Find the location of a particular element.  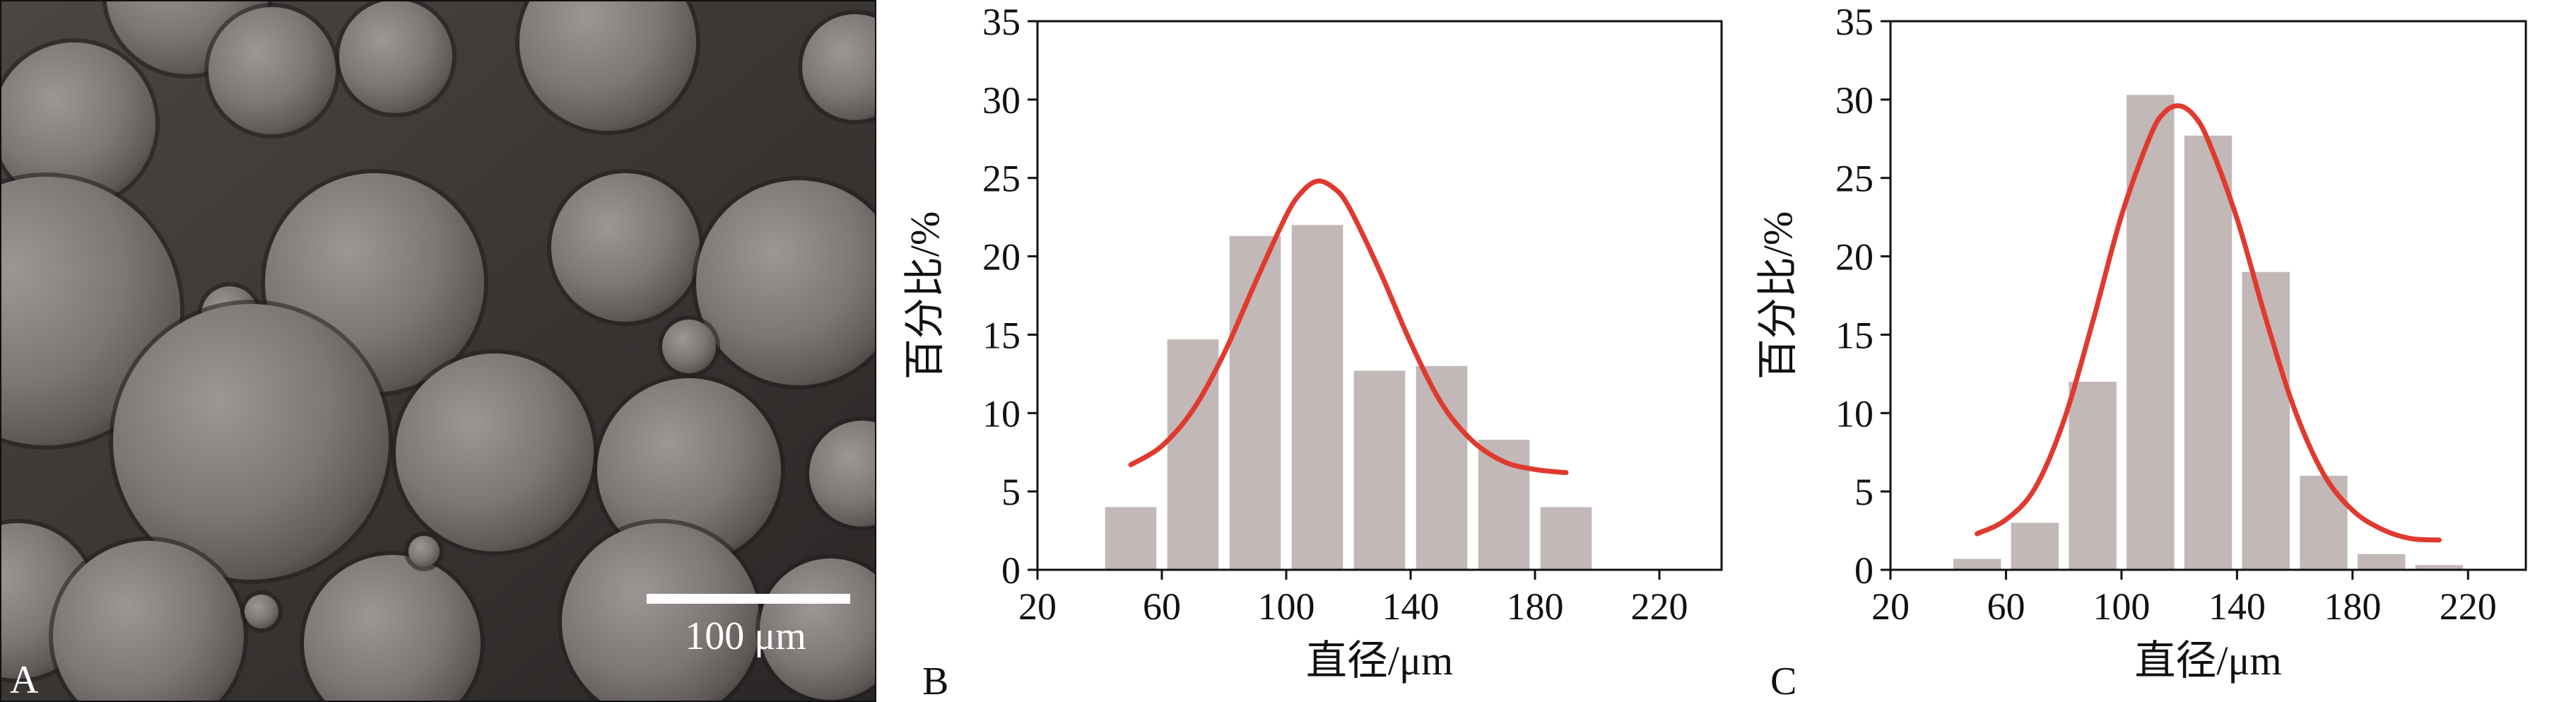

scale-bar is located at coordinates (748, 599).